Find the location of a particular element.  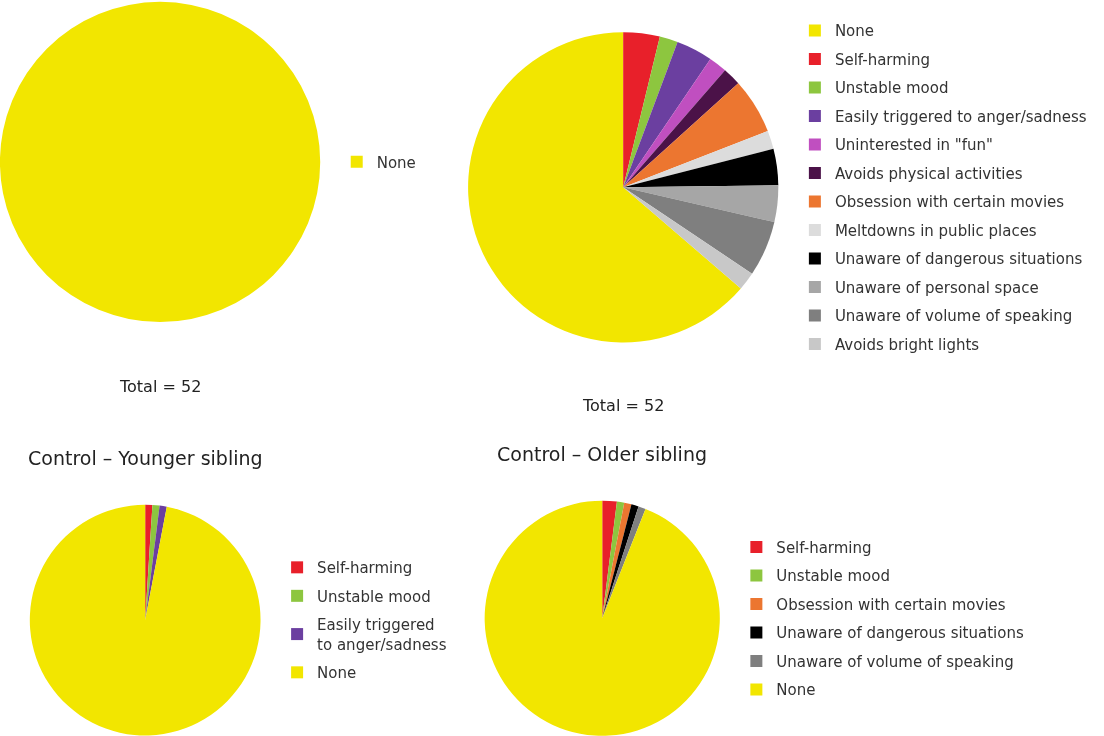

chart-title: Control – Younger sibling is located at coordinates (145, 458).